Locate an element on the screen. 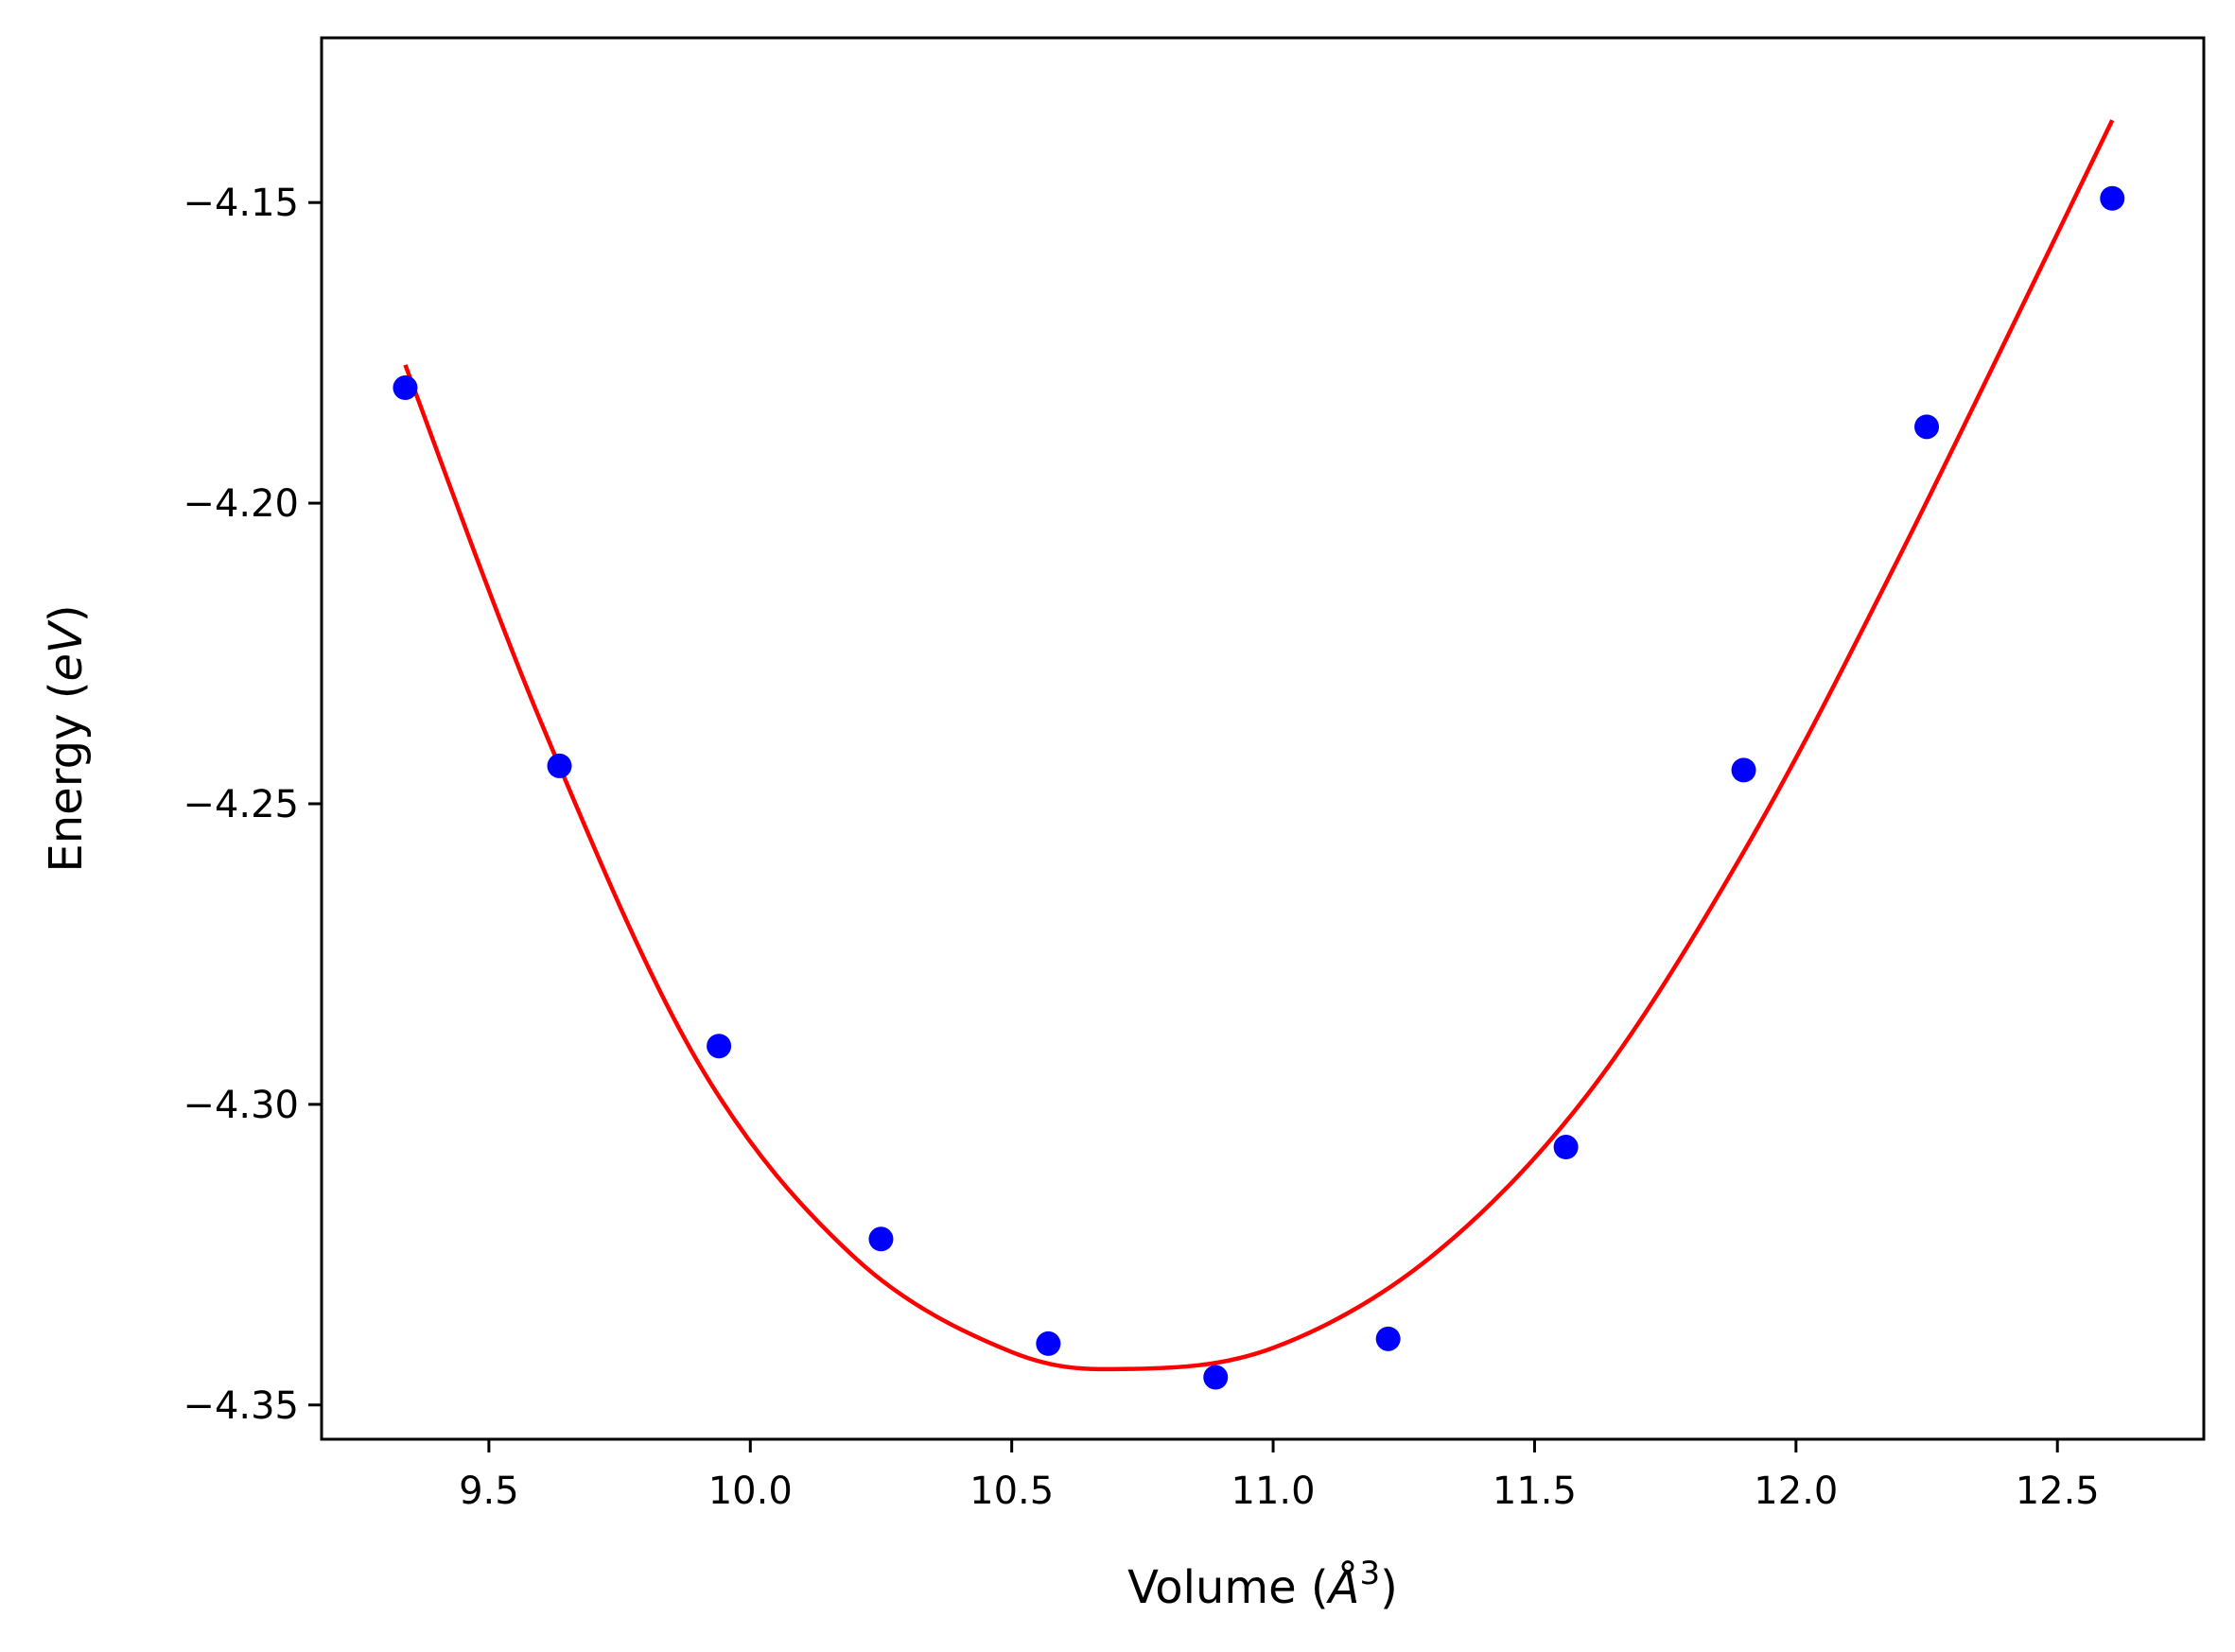  x-tick-label: 10.5 is located at coordinates (1011, 1491).